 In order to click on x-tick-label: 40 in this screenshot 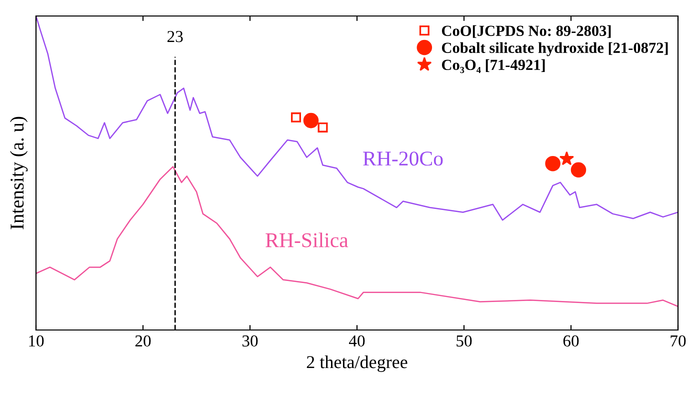, I will do `click(356, 341)`.